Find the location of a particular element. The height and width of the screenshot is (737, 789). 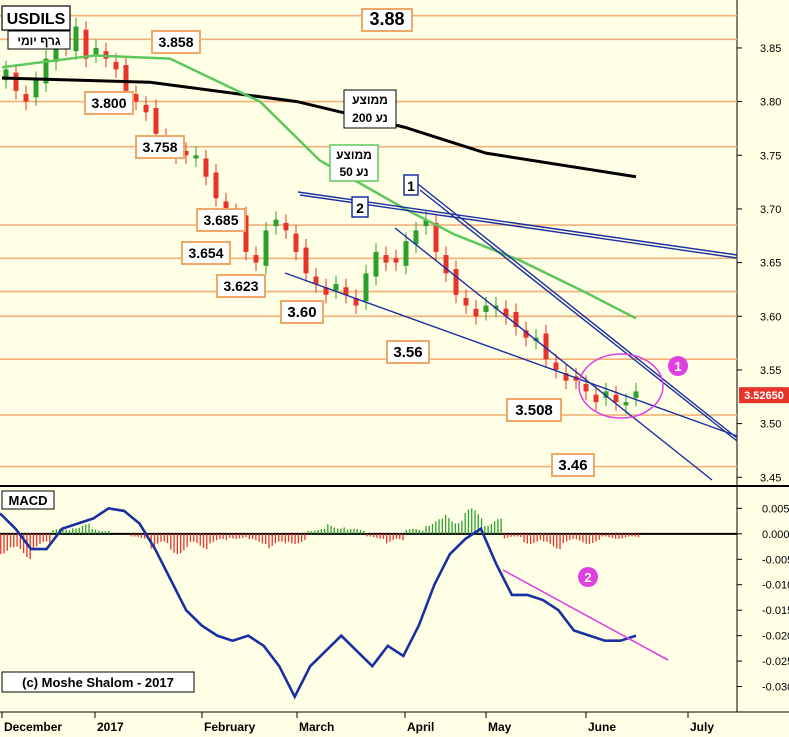

trendline-2-label-box is located at coordinates (360, 207).